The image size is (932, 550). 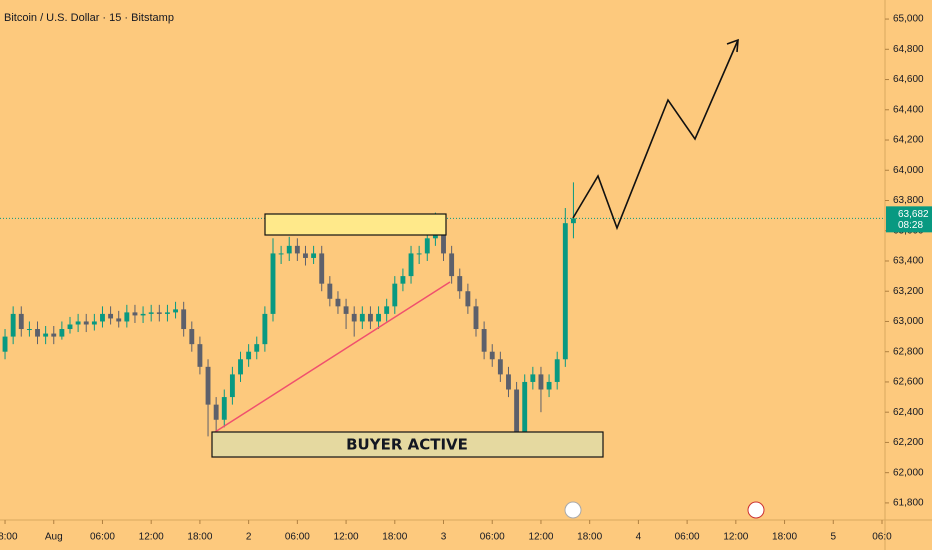 What do you see at coordinates (908, 442) in the screenshot?
I see `y-tick-label: 62,200` at bounding box center [908, 442].